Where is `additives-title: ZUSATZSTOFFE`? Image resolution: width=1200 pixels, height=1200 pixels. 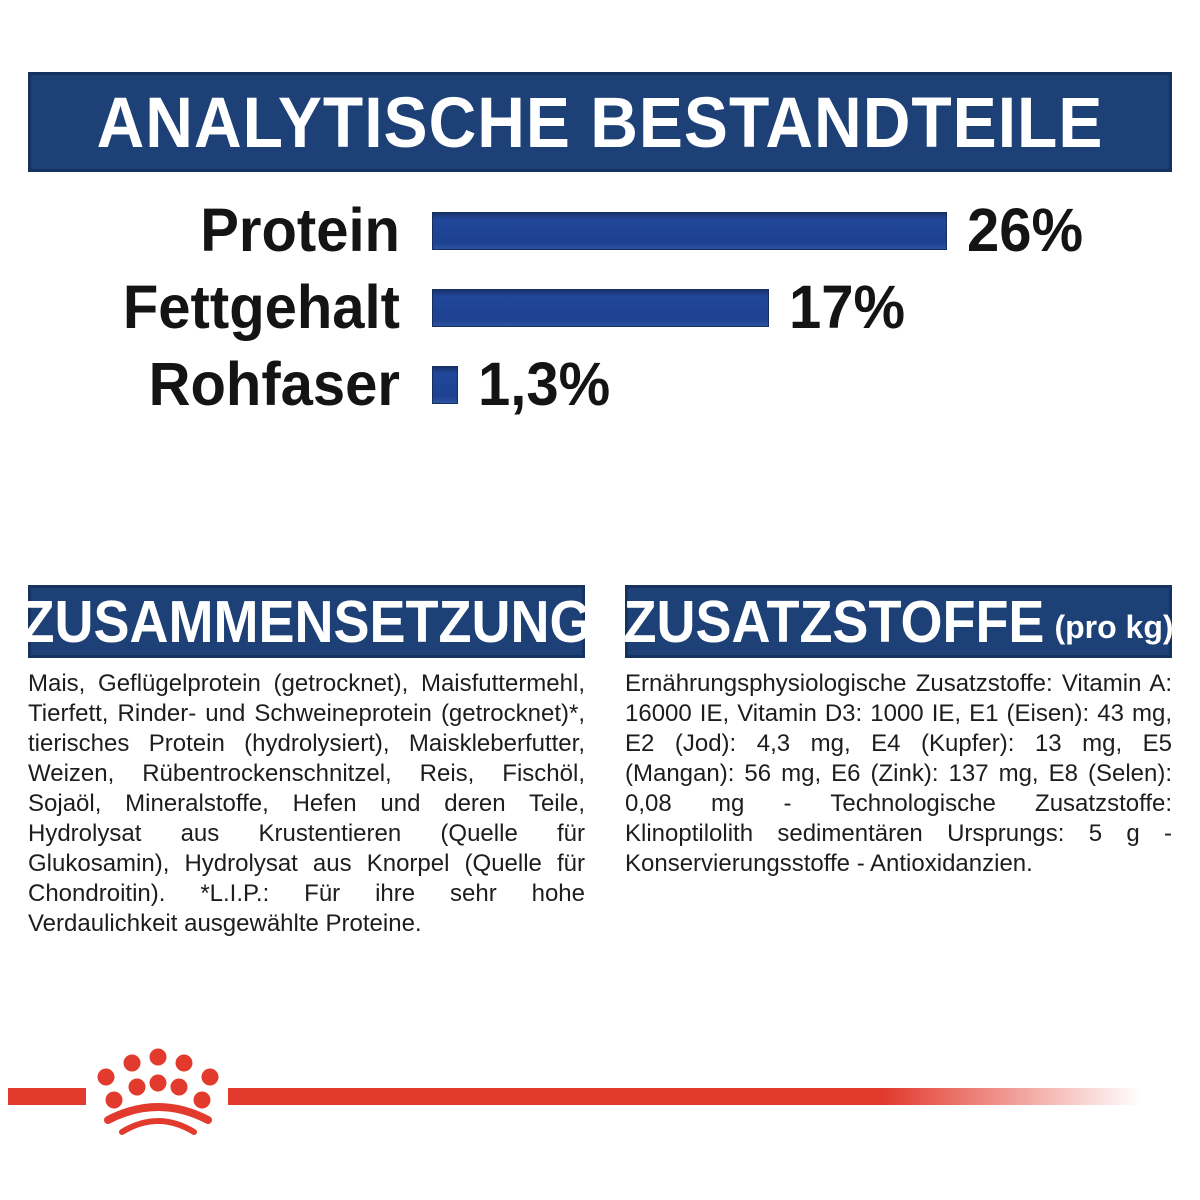 additives-title: ZUSATZSTOFFE is located at coordinates (834, 621).